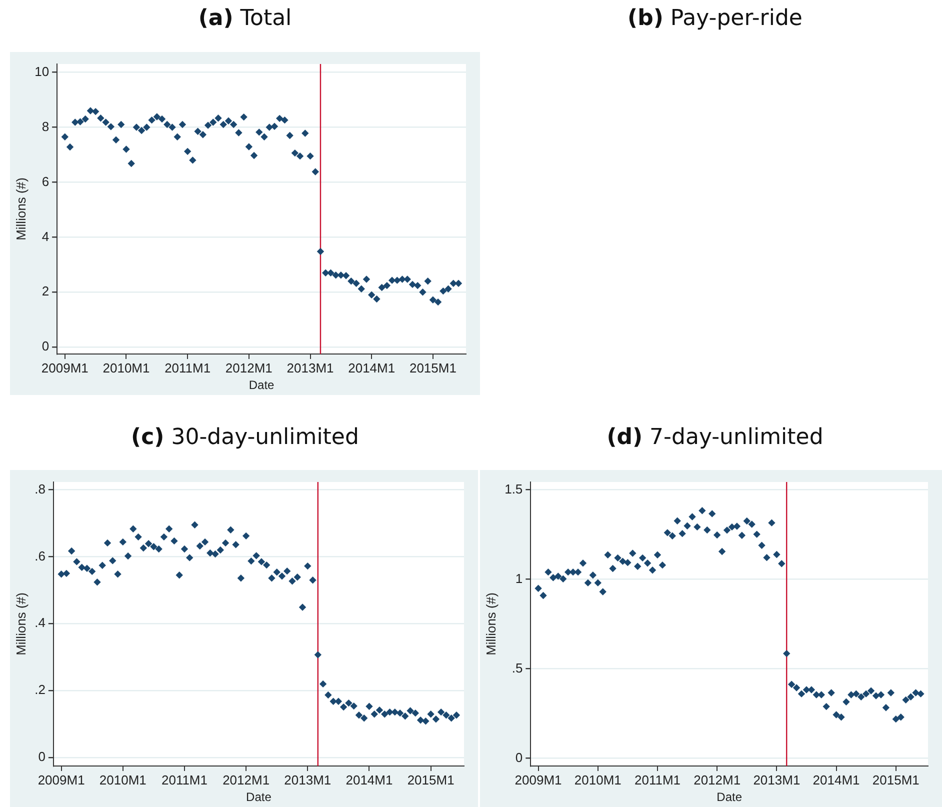 This screenshot has height=807, width=942. Describe the element at coordinates (46, 181) in the screenshot. I see `y-tick-label: 6` at that location.